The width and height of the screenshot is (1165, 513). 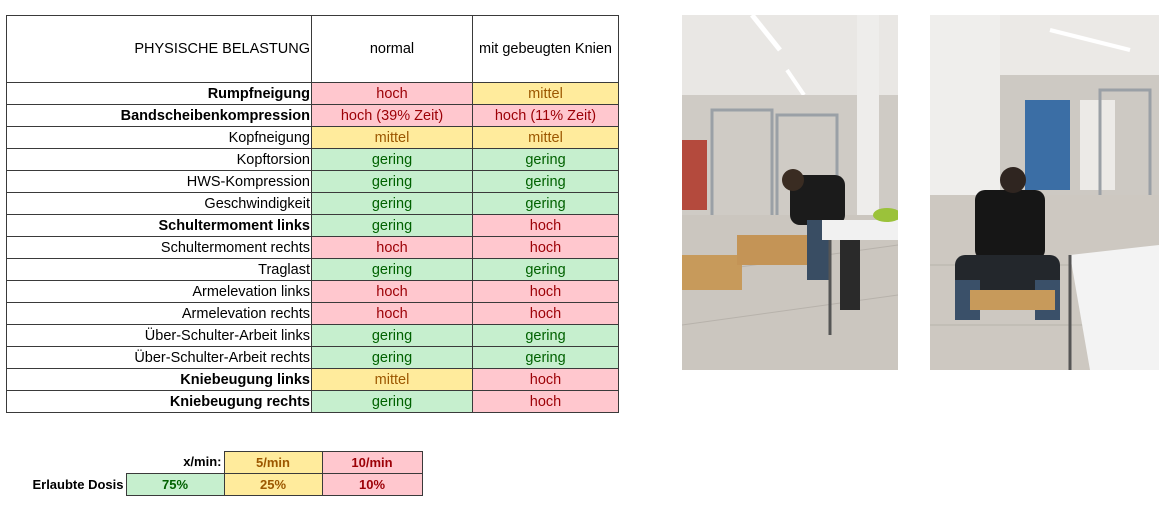 I want to click on row-label: Kopfneigung, so click(x=159, y=137).